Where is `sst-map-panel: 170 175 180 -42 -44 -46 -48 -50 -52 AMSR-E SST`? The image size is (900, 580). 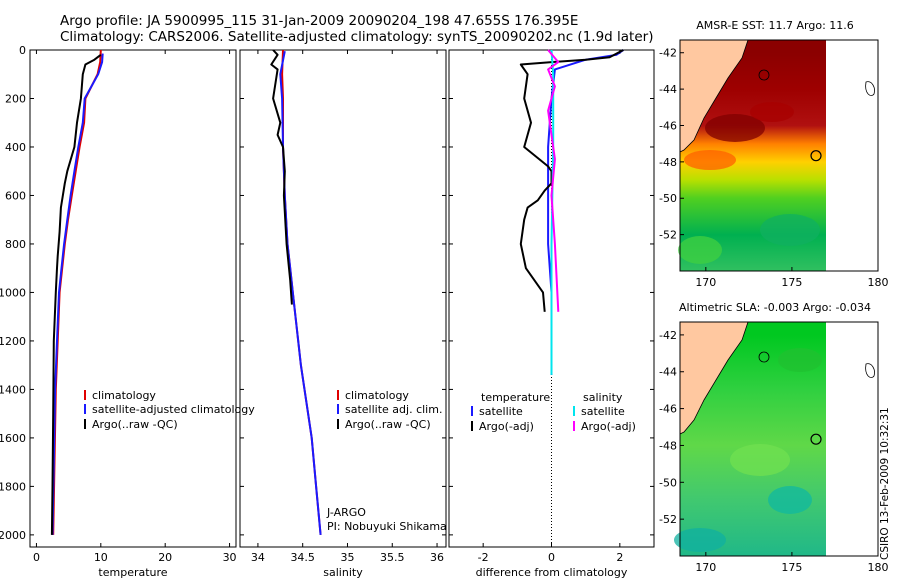
sst-map-panel: 170 175 180 -42 -44 -46 -48 -50 -52 AMSR-E SST is located at coordinates (773, 154).